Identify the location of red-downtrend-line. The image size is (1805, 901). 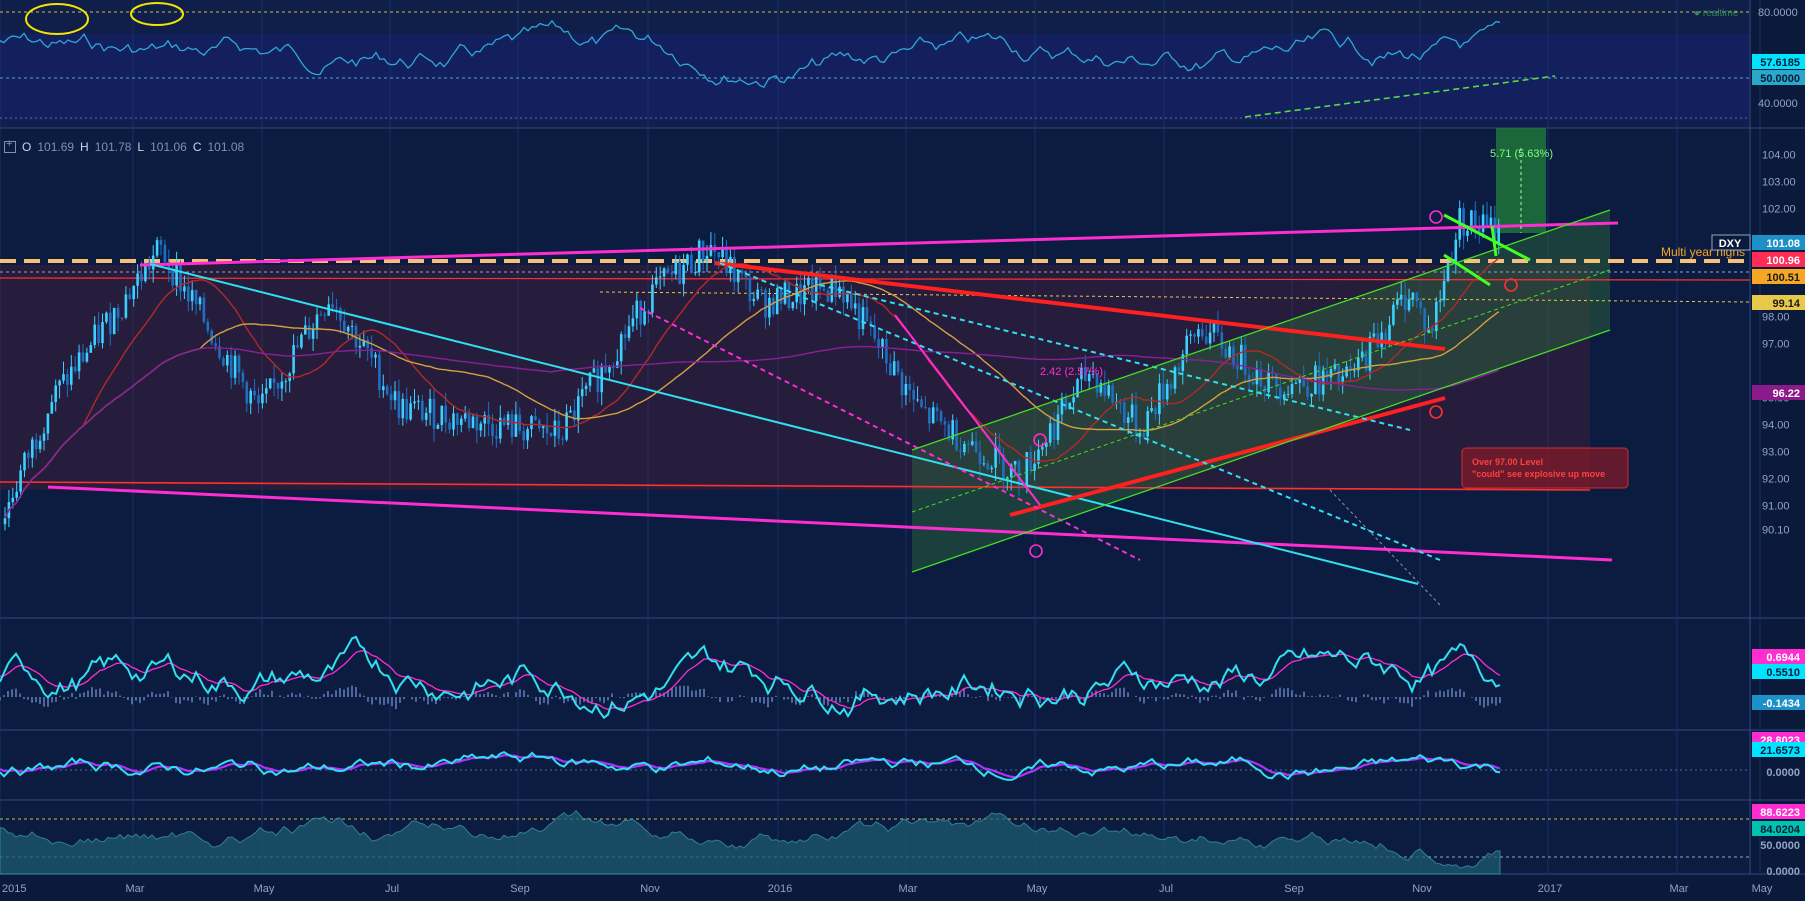
(1080, 306).